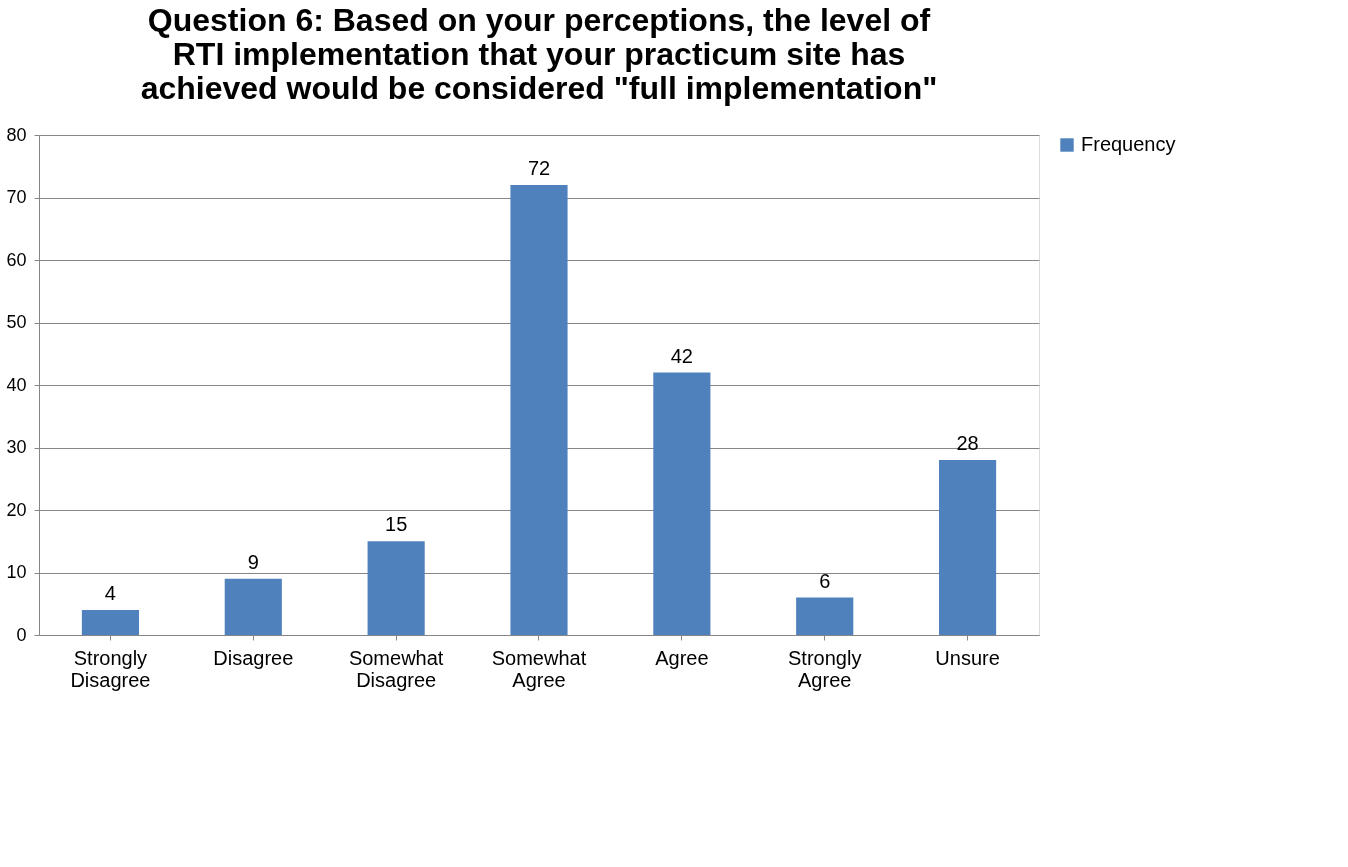  Describe the element at coordinates (396, 524) in the screenshot. I see `data-label: 15` at that location.